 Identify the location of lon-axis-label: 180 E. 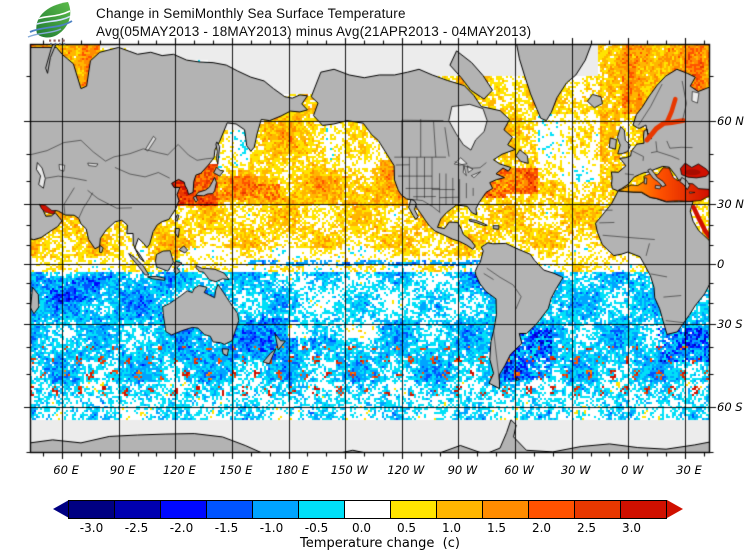
(293, 470).